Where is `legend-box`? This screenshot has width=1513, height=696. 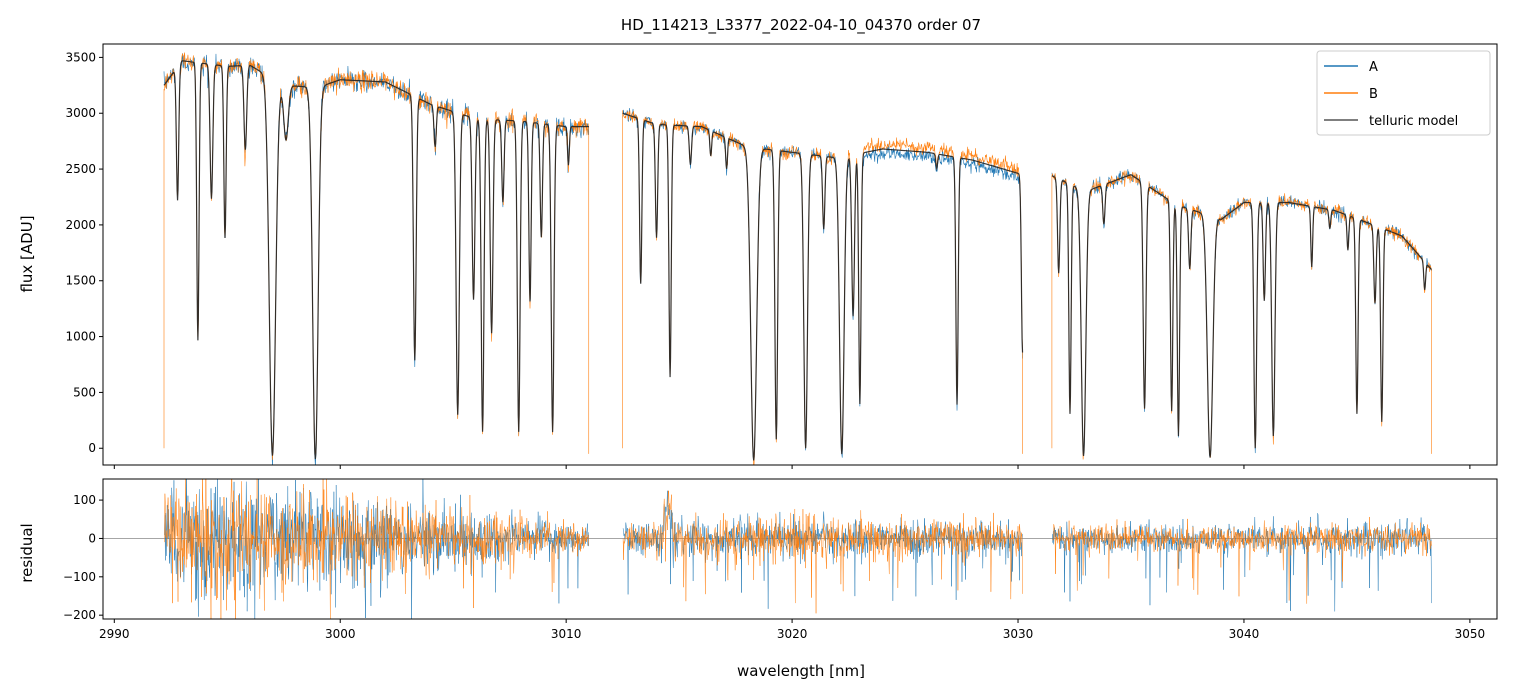 legend-box is located at coordinates (1403, 93).